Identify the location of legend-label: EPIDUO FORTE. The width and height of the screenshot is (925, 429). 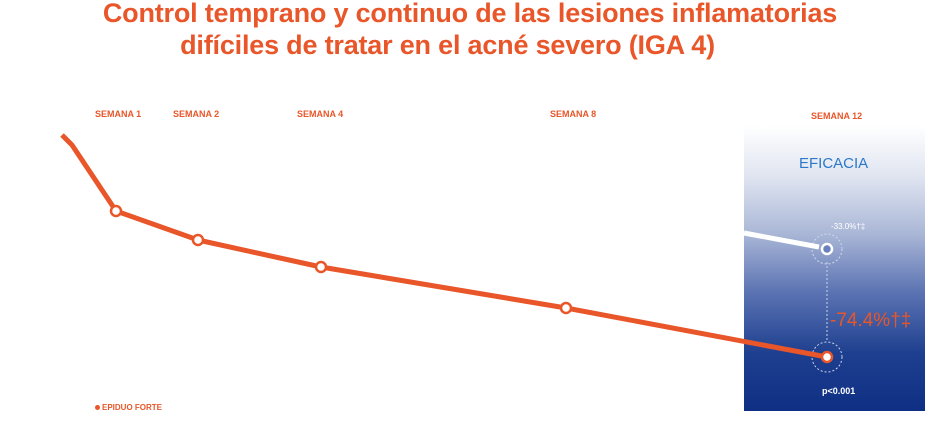
(132, 407).